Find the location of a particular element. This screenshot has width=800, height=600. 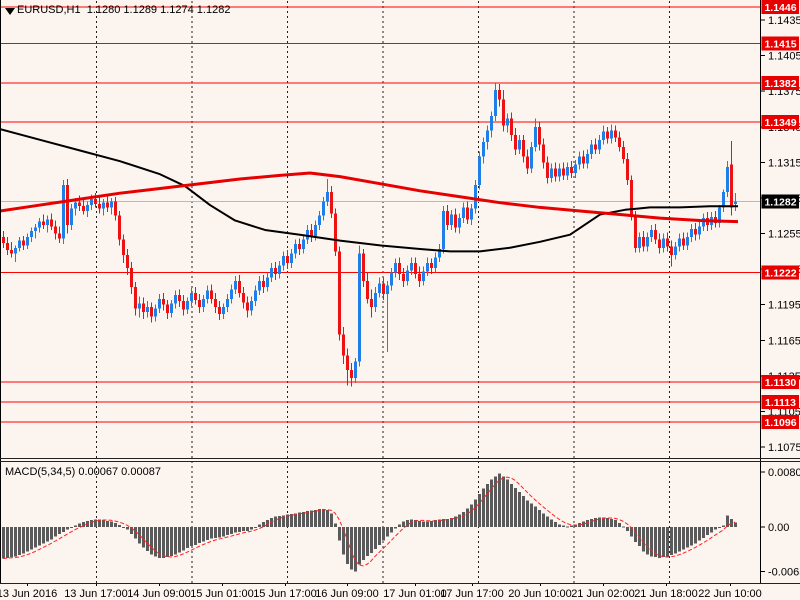

svg-text: 14 Jun 09:00 is located at coordinates (159, 594).